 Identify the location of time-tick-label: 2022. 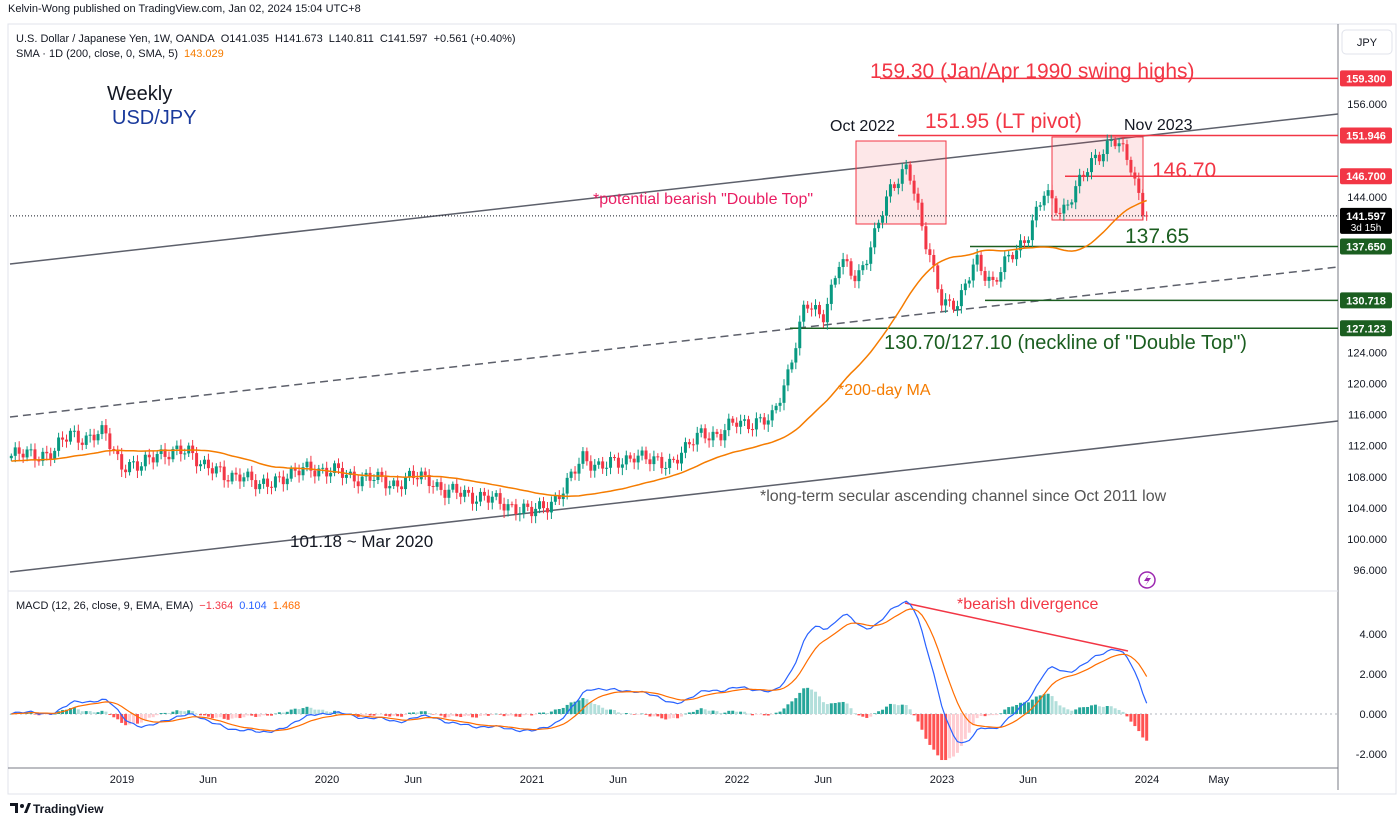
(737, 780).